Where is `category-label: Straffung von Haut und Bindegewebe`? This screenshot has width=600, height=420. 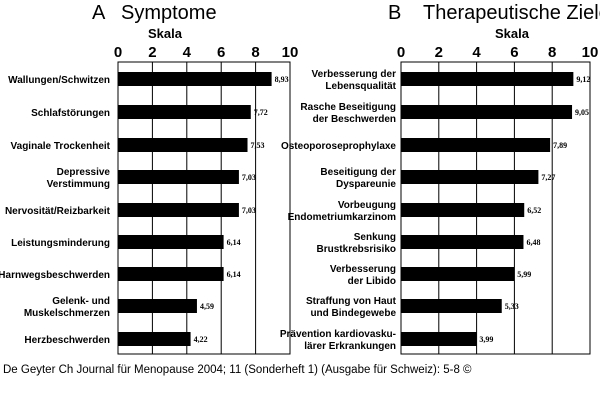 category-label: Straffung von Haut und Bindegewebe is located at coordinates (351, 307).